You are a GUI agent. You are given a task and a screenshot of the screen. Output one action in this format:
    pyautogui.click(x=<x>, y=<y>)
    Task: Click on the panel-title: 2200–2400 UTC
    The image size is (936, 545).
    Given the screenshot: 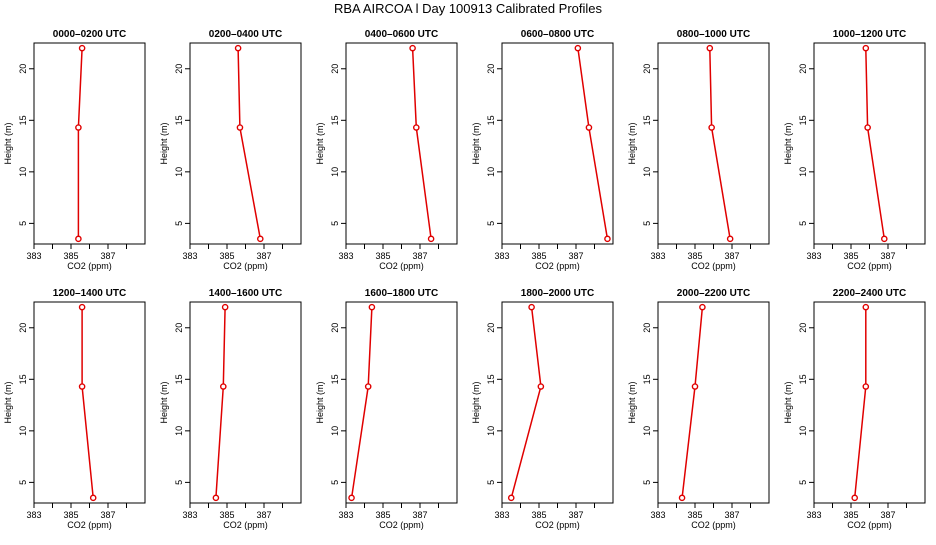 What is the action you would take?
    pyautogui.click(x=869, y=293)
    